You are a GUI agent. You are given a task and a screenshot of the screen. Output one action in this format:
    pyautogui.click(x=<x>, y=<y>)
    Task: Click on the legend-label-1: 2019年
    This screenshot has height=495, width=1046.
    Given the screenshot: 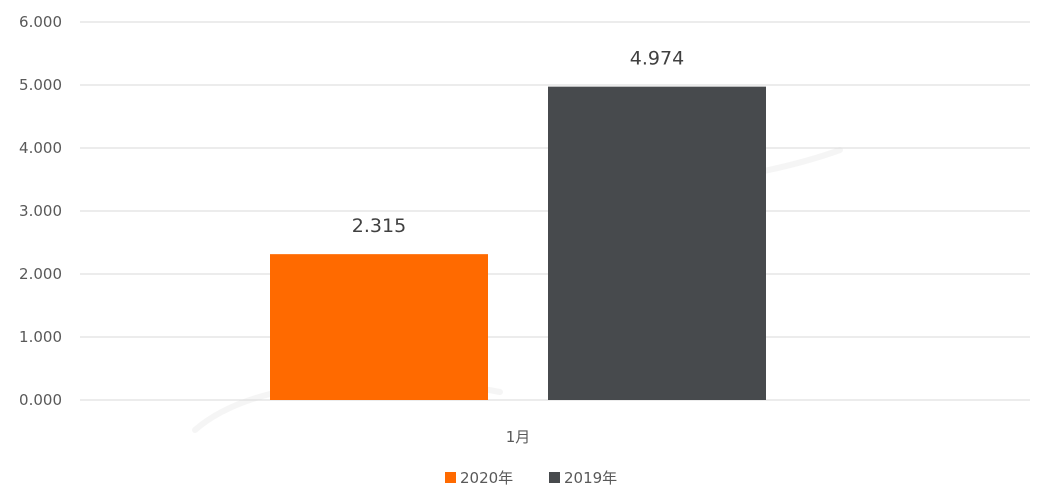 What is the action you would take?
    pyautogui.click(x=590, y=478)
    